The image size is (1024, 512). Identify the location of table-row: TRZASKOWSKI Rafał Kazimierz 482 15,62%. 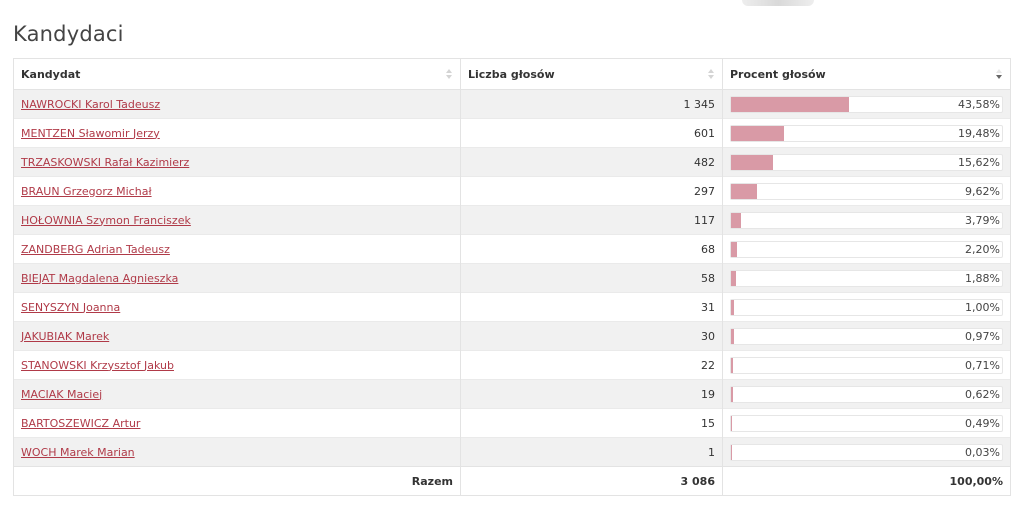
(512, 162).